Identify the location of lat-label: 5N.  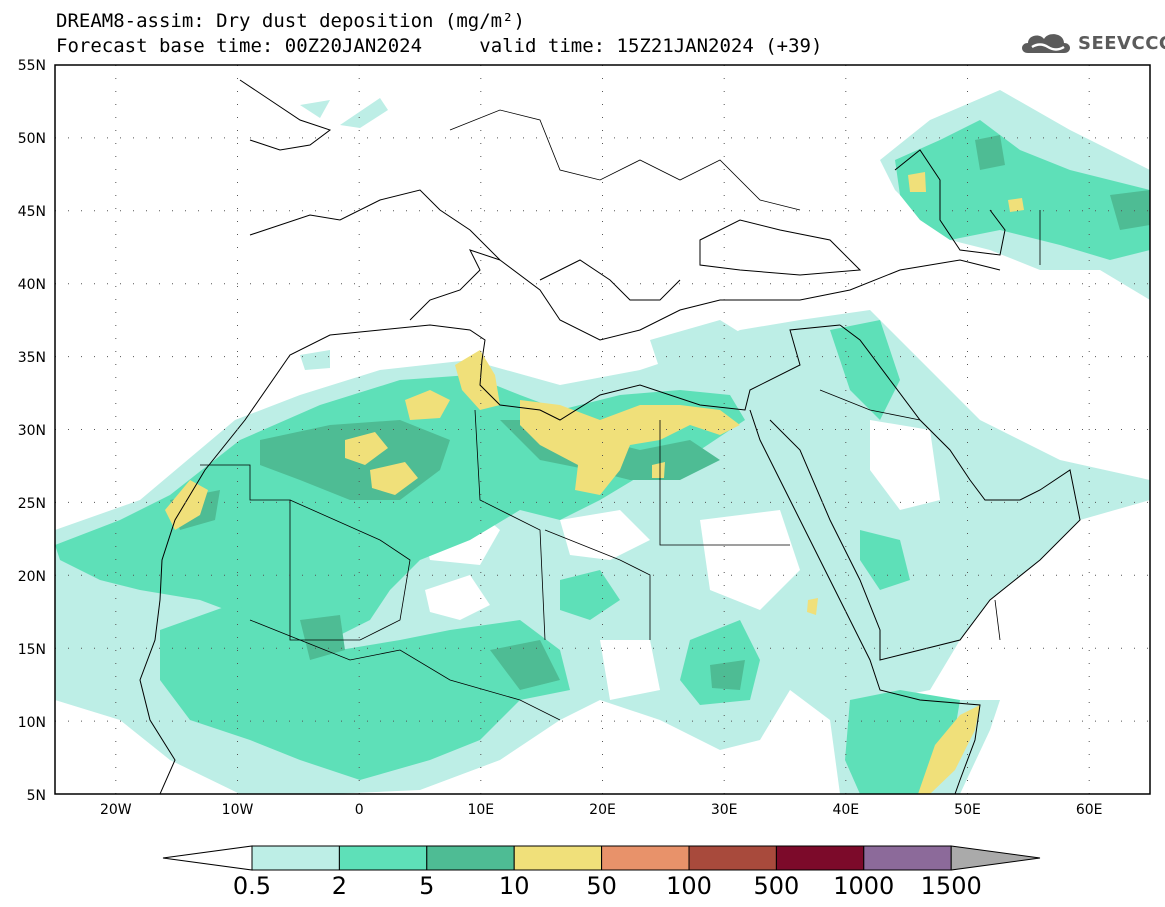
(36, 796).